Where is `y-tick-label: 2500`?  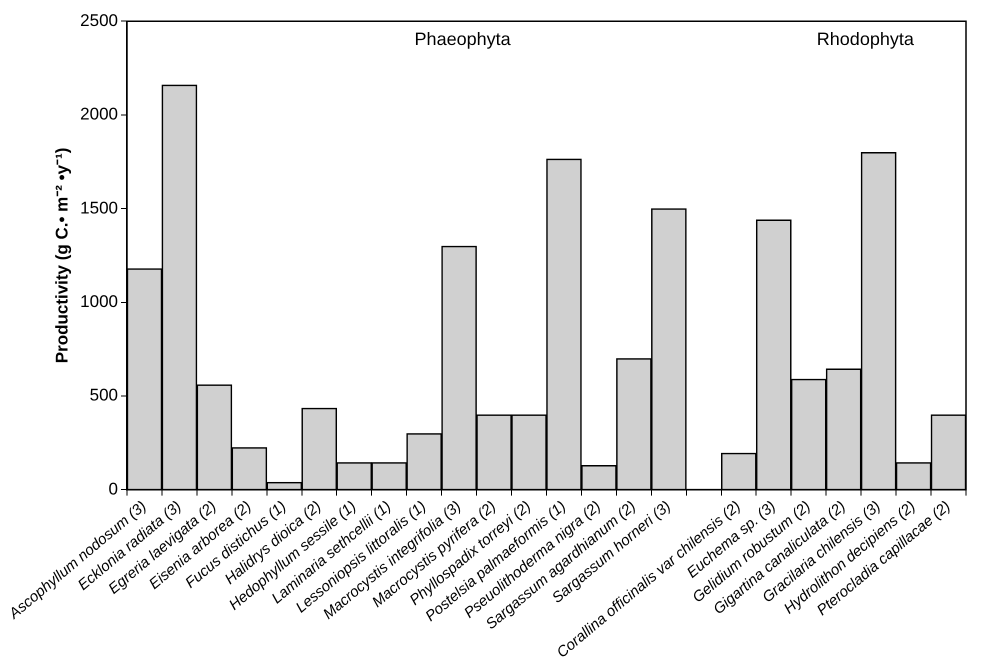 y-tick-label: 2500 is located at coordinates (99, 20).